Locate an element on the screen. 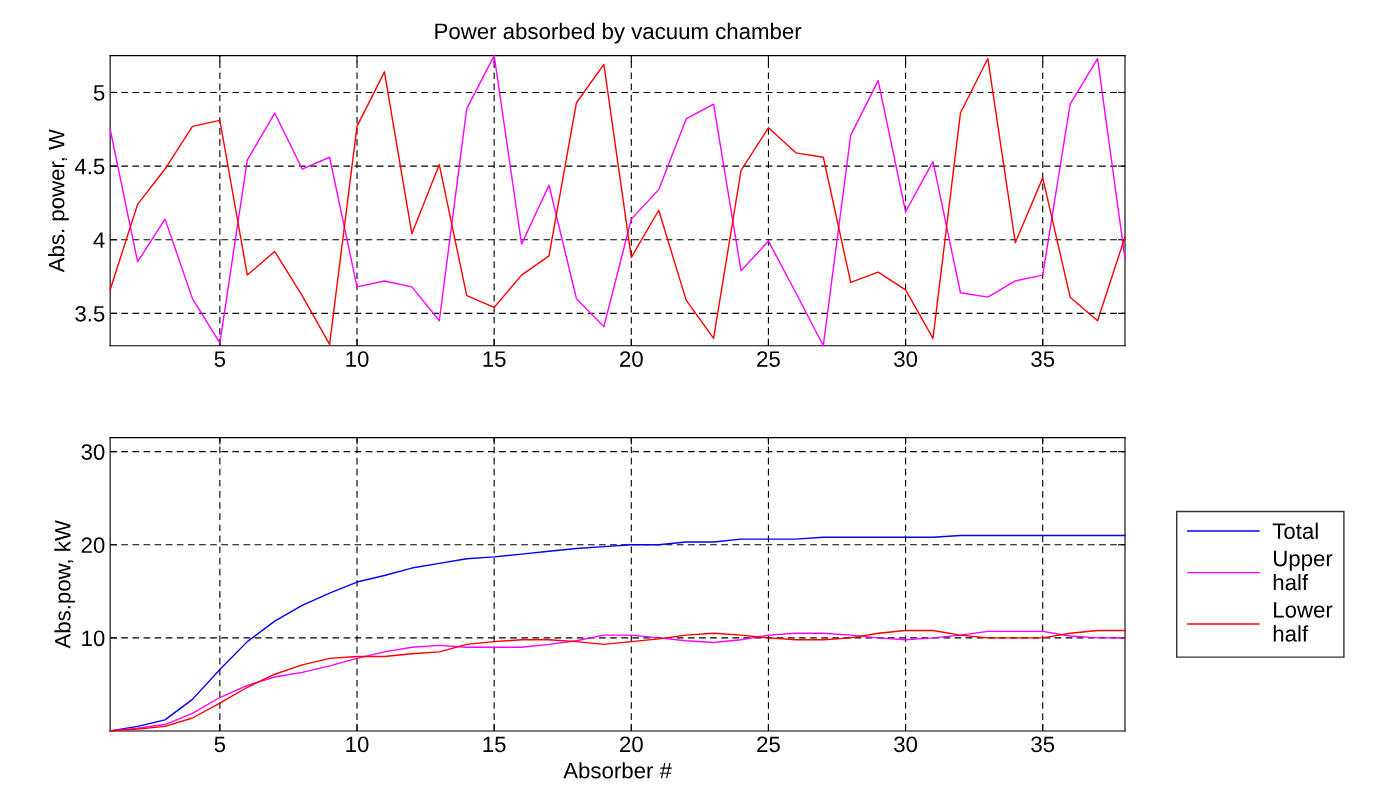 The width and height of the screenshot is (1377, 806). y-tick-label: 4 is located at coordinates (99, 240).